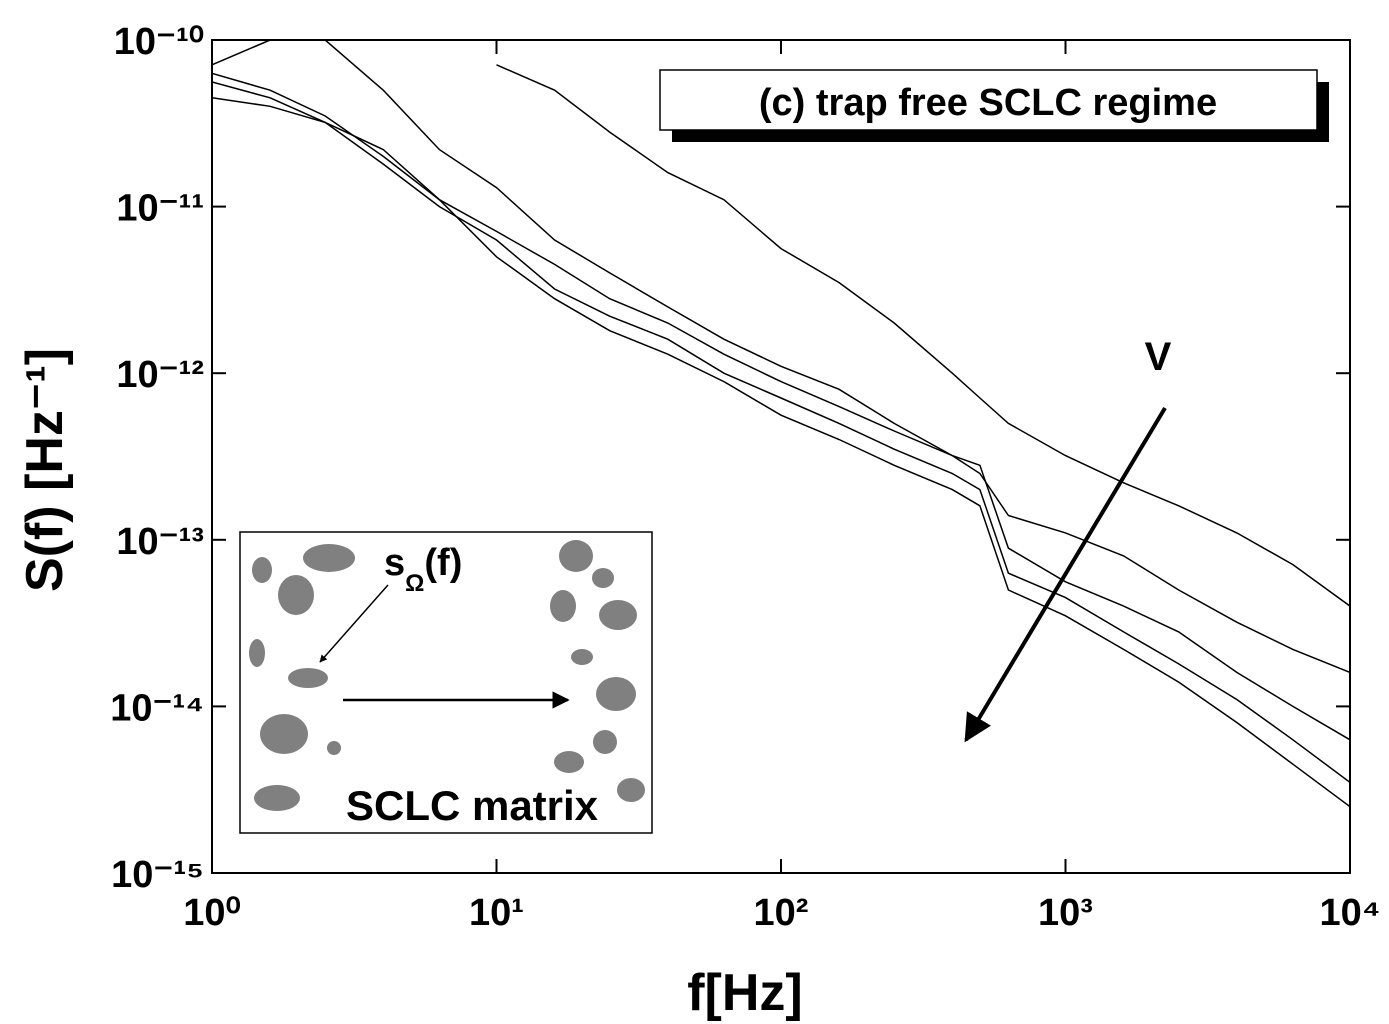 The height and width of the screenshot is (1024, 1389). I want to click on inset-label-main: s, so click(394, 563).